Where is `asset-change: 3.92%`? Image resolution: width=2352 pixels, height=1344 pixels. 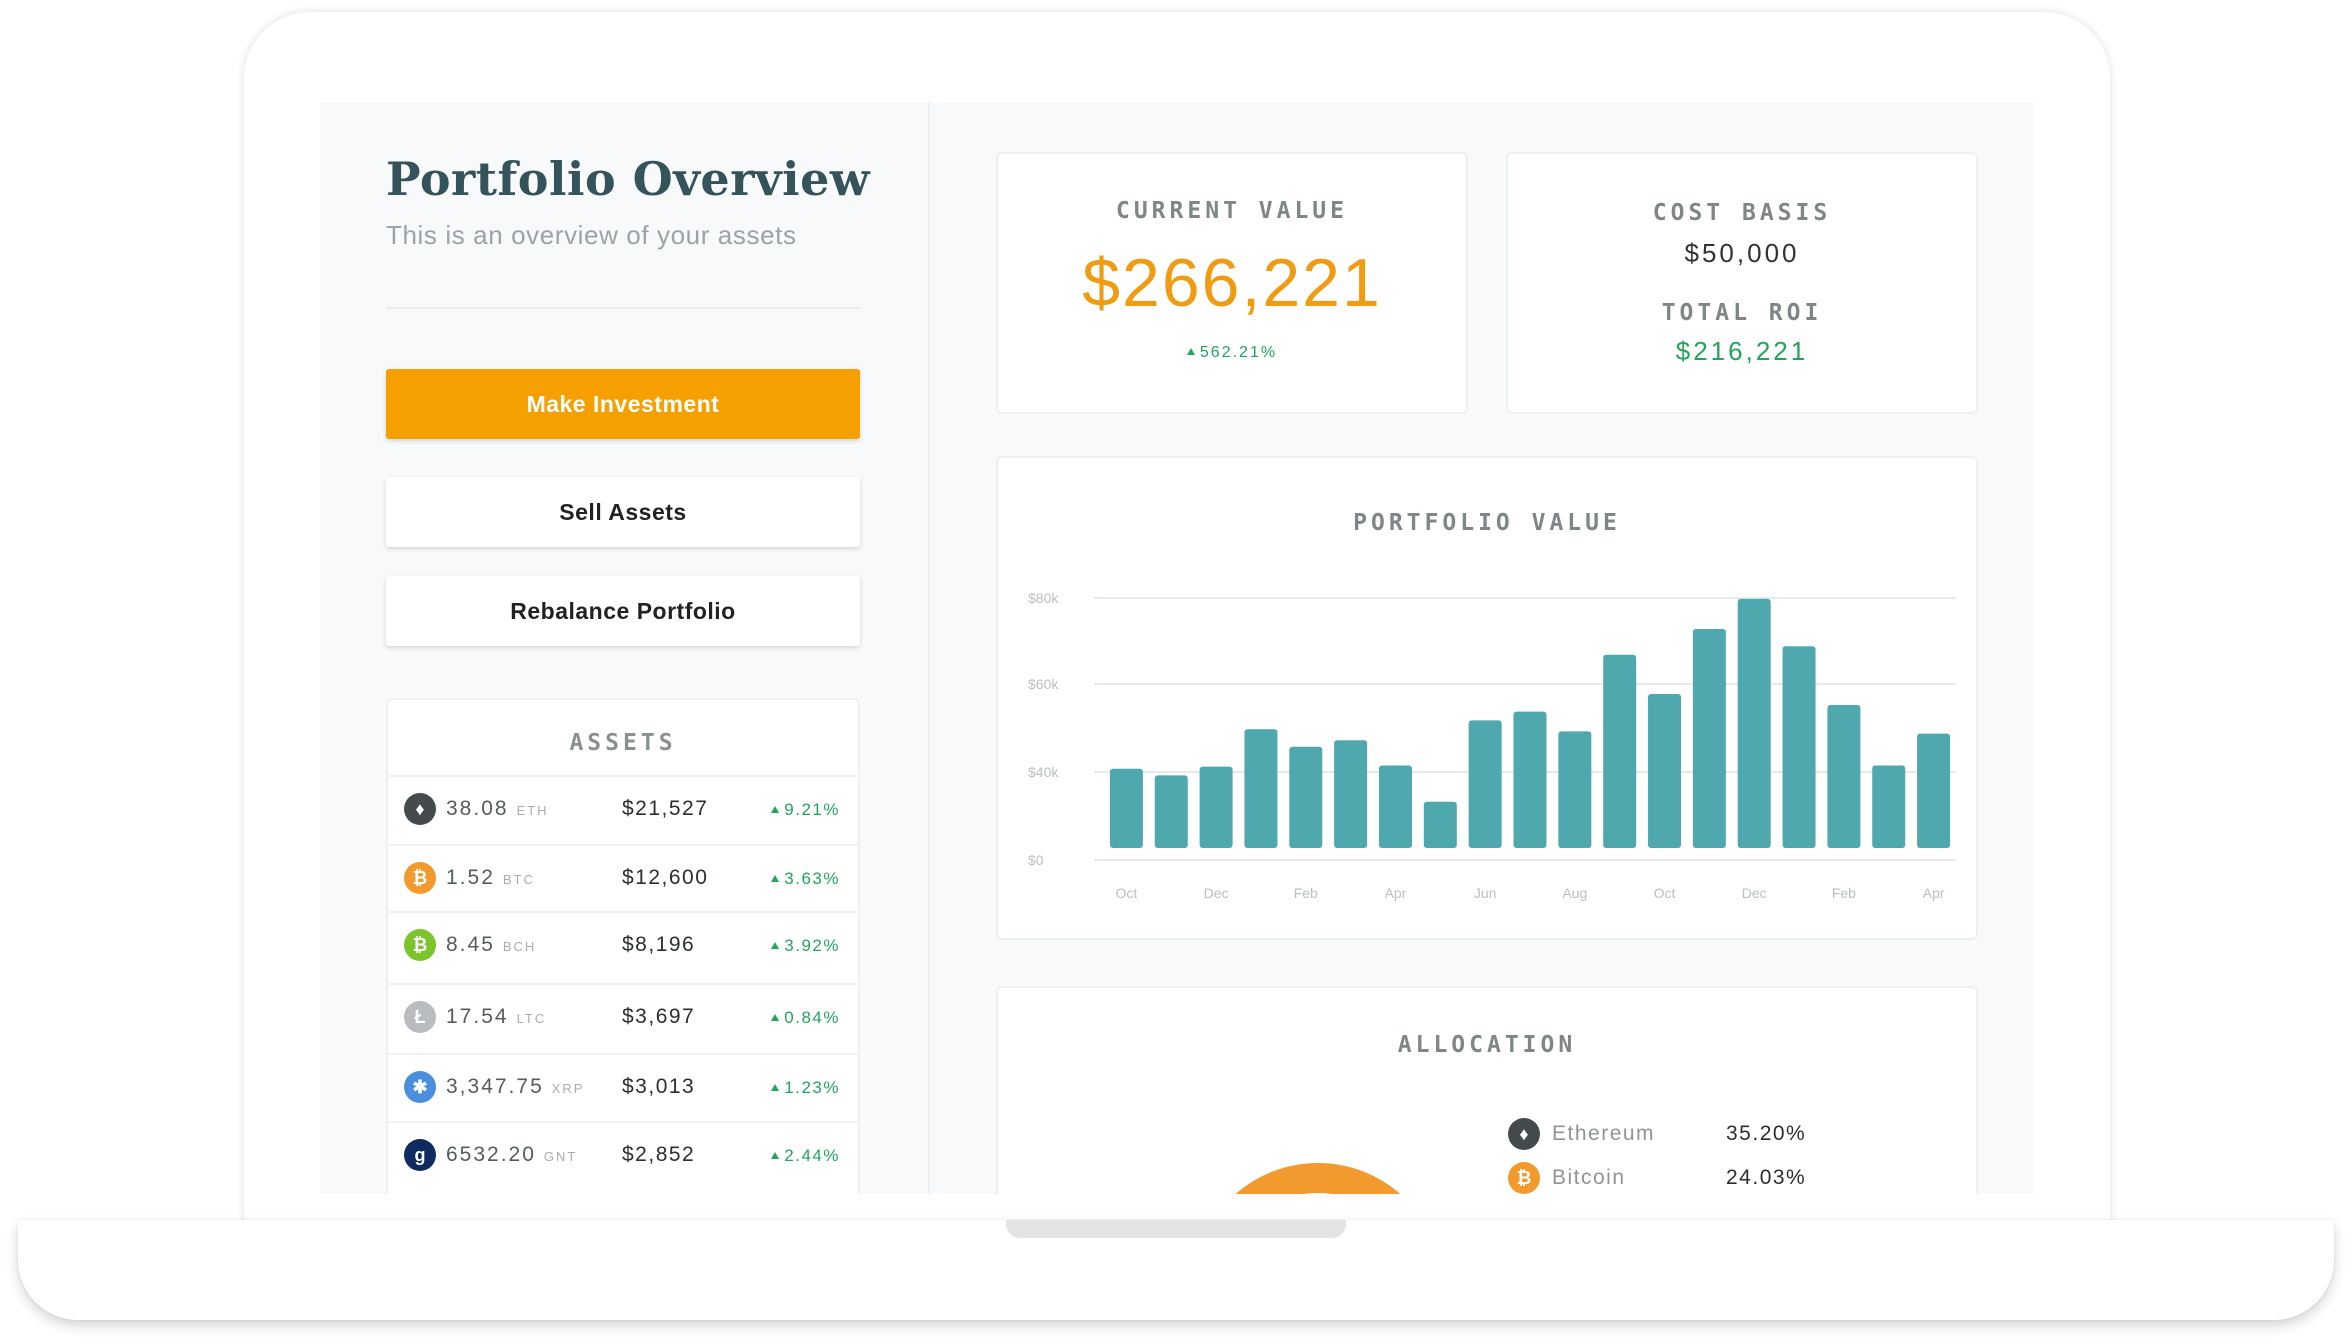 asset-change: 3.92% is located at coordinates (805, 946).